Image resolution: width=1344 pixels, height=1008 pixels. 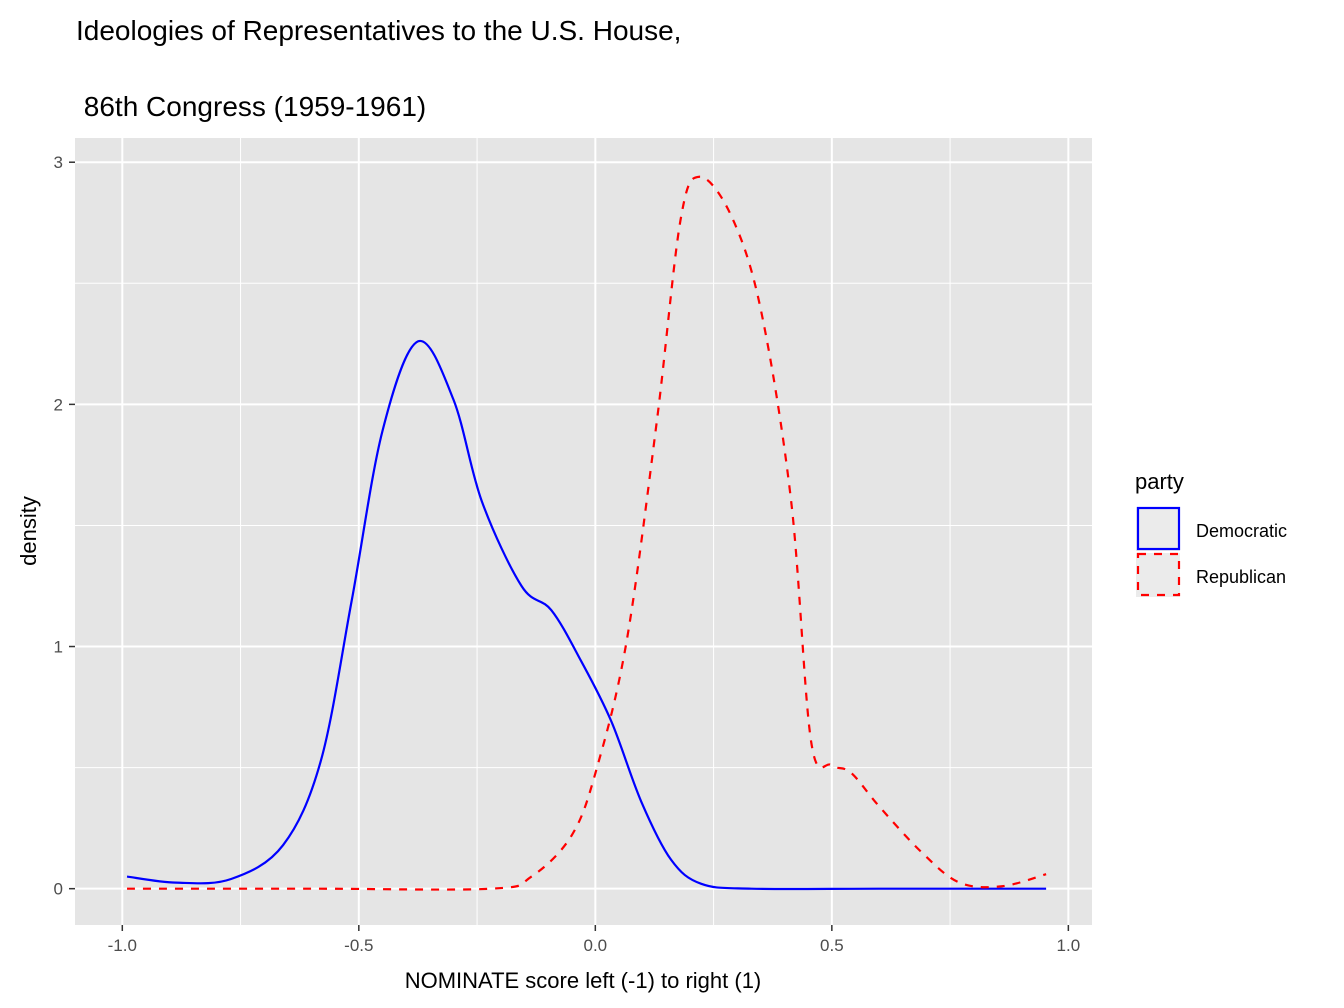 I want to click on y-tick-label: 3, so click(x=58, y=162).